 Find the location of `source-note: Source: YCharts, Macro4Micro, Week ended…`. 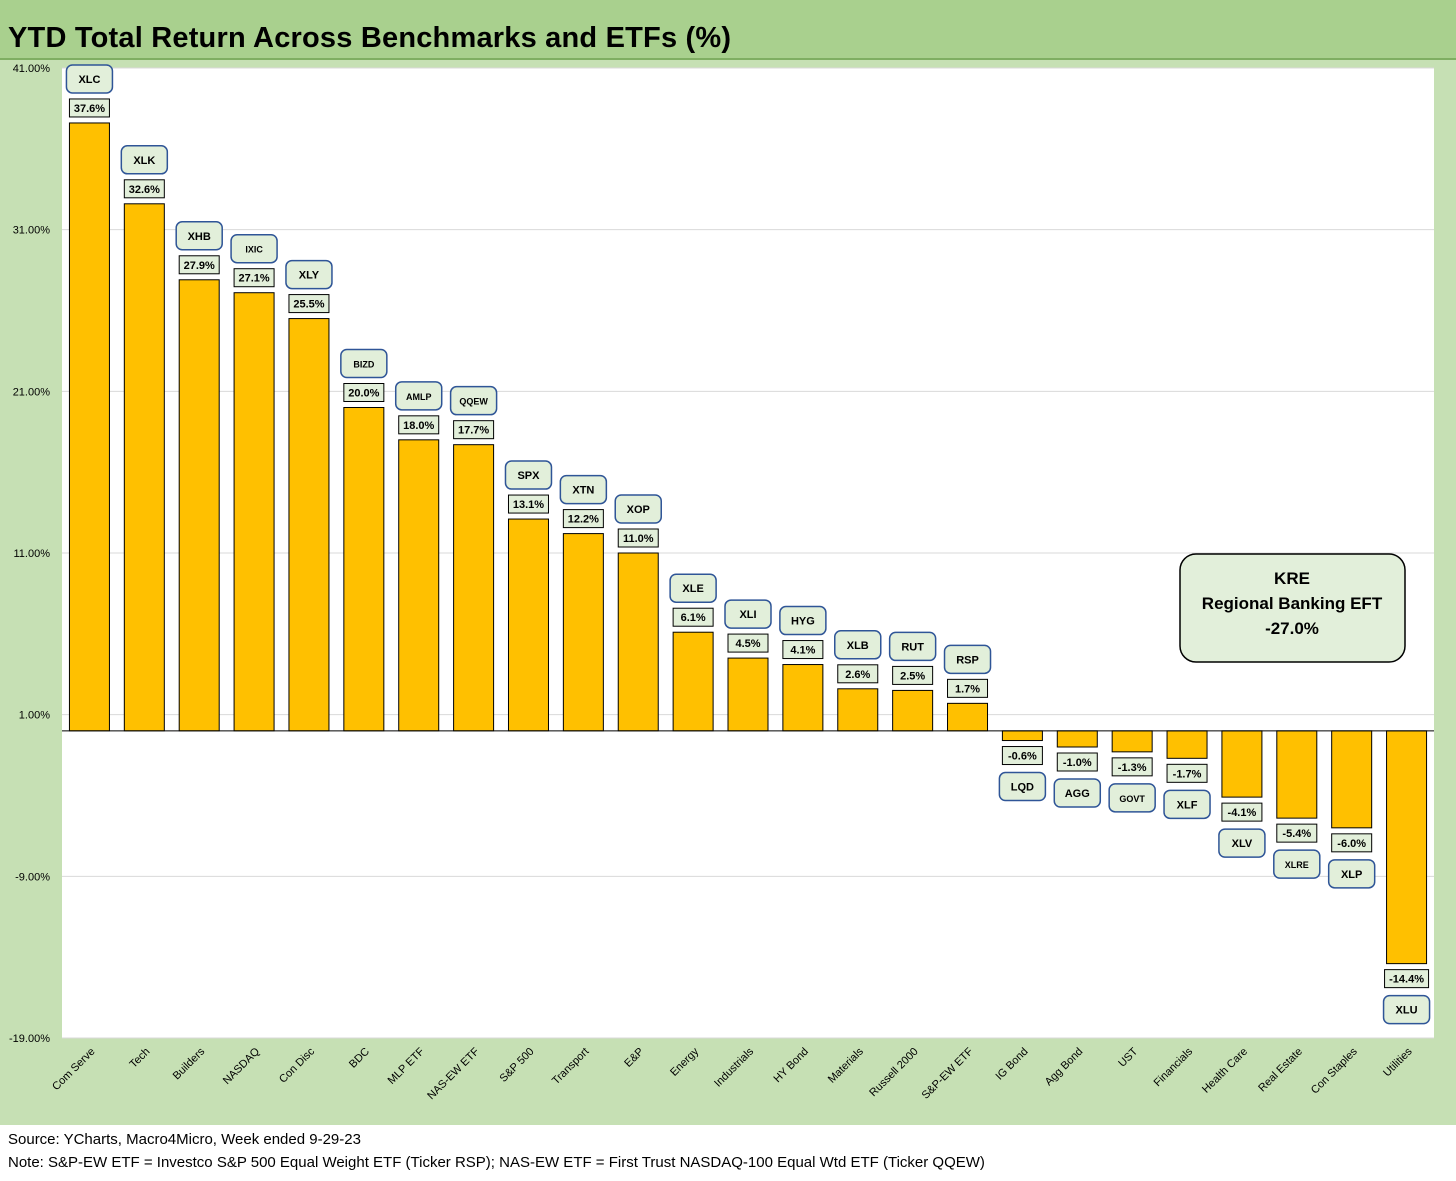

source-note: Source: YCharts, Macro4Micro, Week ended… is located at coordinates (184, 1139).